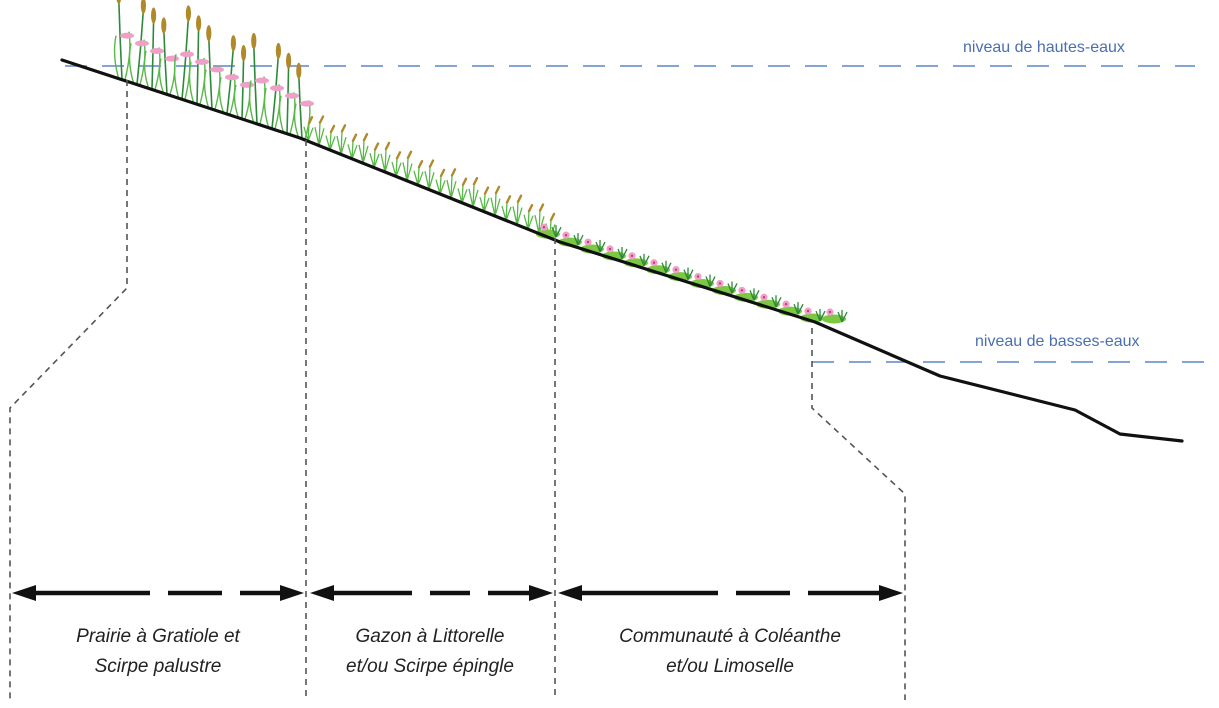  I want to click on zone-2-label-line1: Gazon à Littorelle, so click(430, 636).